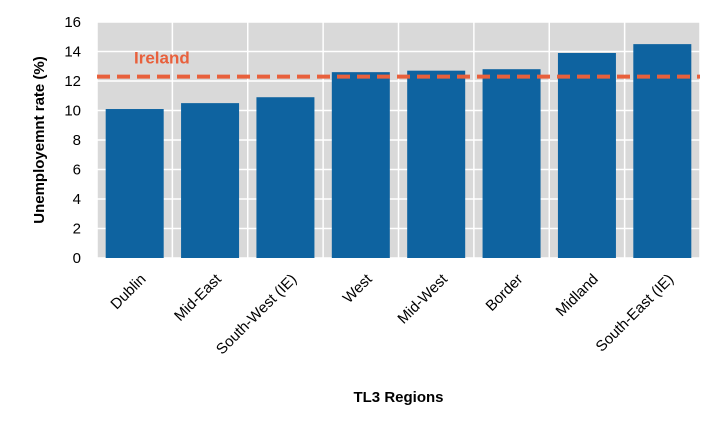 The image size is (722, 434). I want to click on y-tick-label: 14, so click(72, 52).